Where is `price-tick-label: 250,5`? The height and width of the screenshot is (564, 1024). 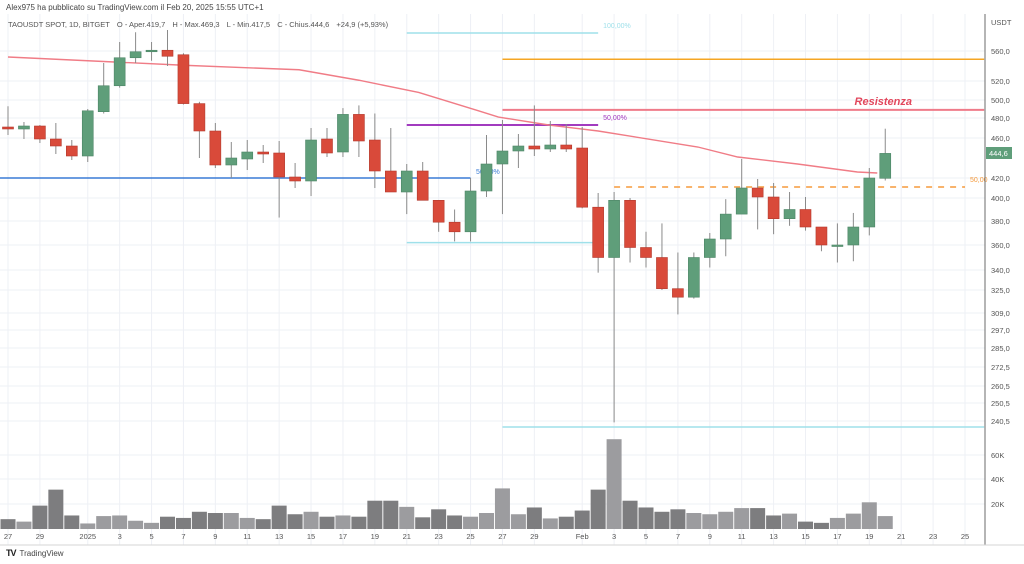
price-tick-label: 250,5 is located at coordinates (1000, 403).